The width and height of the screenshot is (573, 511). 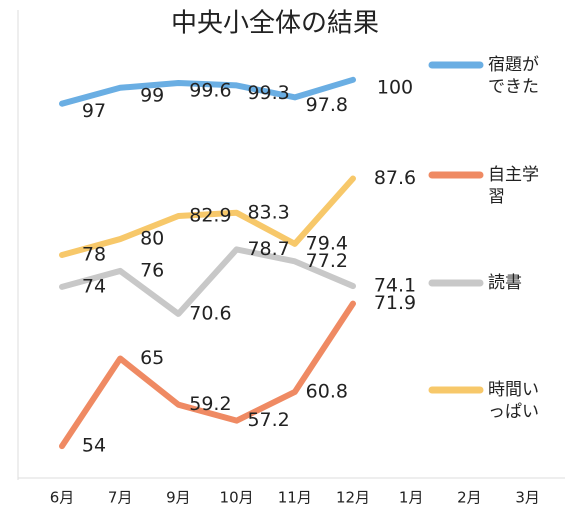 I want to click on data-label: 99.6, so click(x=210, y=91).